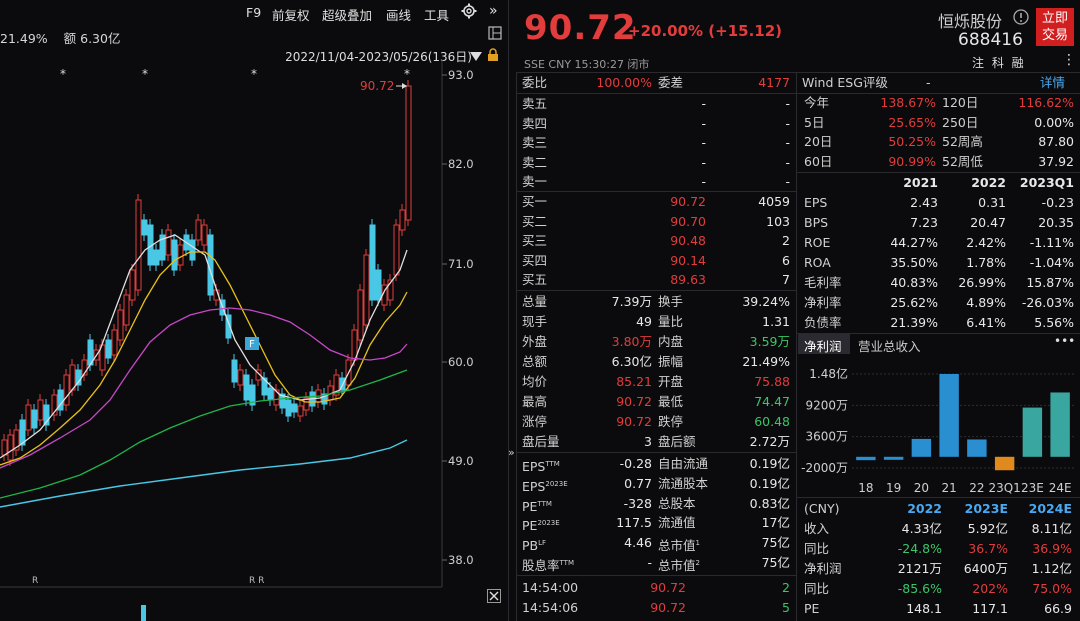 The image size is (1080, 621). I want to click on stat-value: 85.21, so click(634, 381).